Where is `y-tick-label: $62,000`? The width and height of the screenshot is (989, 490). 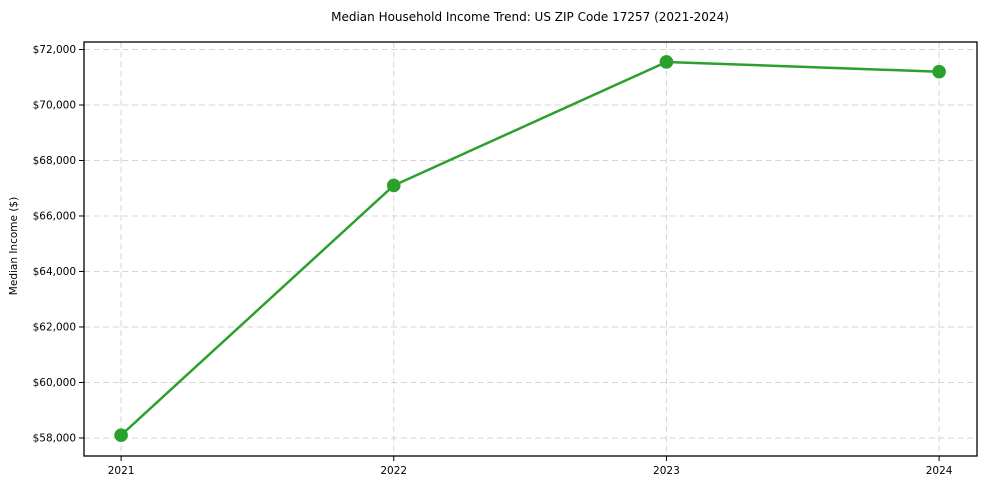
y-tick-label: $62,000 is located at coordinates (54, 328).